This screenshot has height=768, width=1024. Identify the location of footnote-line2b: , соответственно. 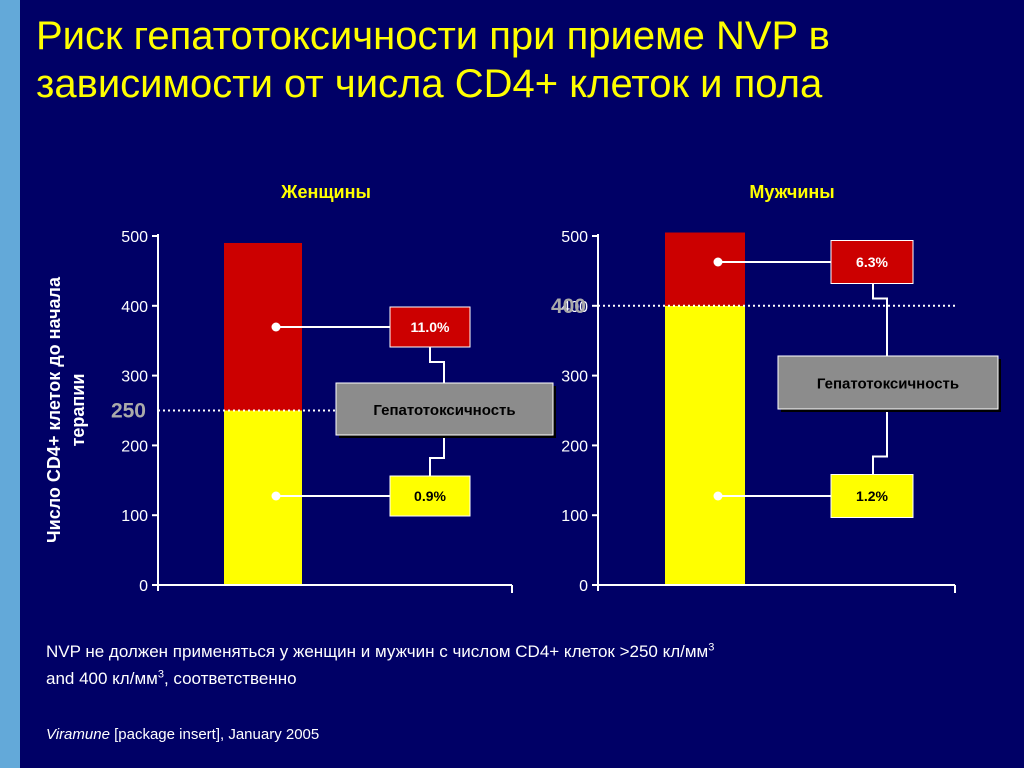
(230, 678).